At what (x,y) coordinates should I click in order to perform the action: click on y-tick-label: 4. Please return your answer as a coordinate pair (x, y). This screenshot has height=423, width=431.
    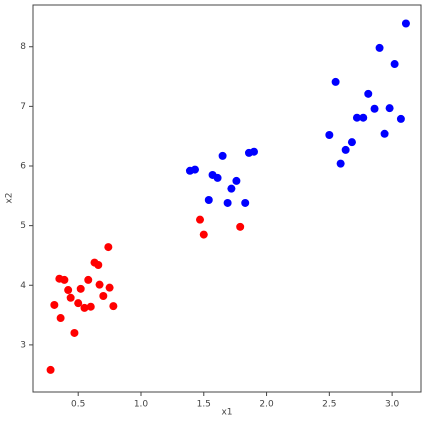
    Looking at the image, I should click on (23, 286).